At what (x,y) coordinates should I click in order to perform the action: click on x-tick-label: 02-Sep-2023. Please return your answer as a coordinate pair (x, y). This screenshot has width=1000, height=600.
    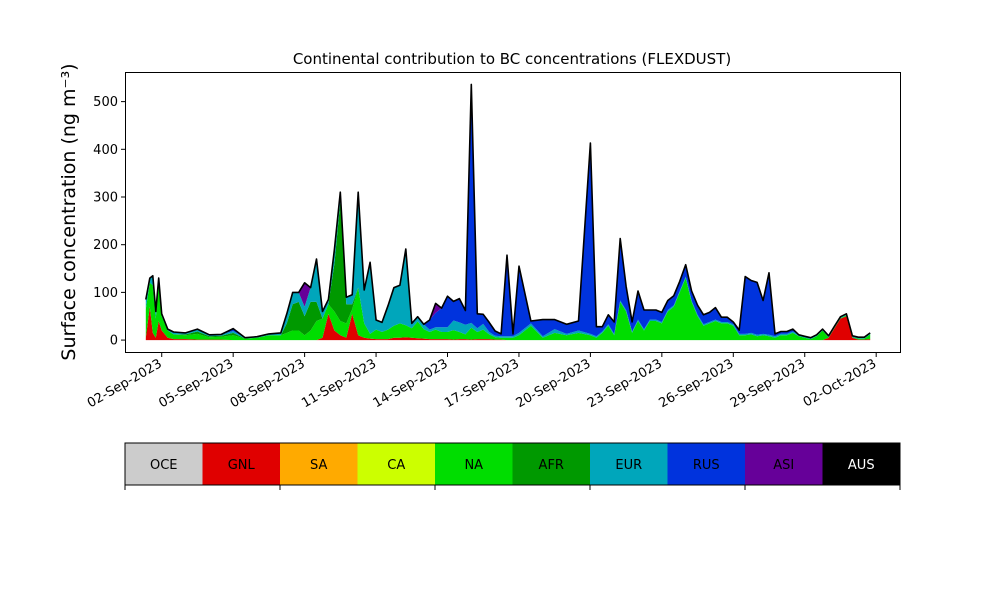
    Looking at the image, I should click on (125, 383).